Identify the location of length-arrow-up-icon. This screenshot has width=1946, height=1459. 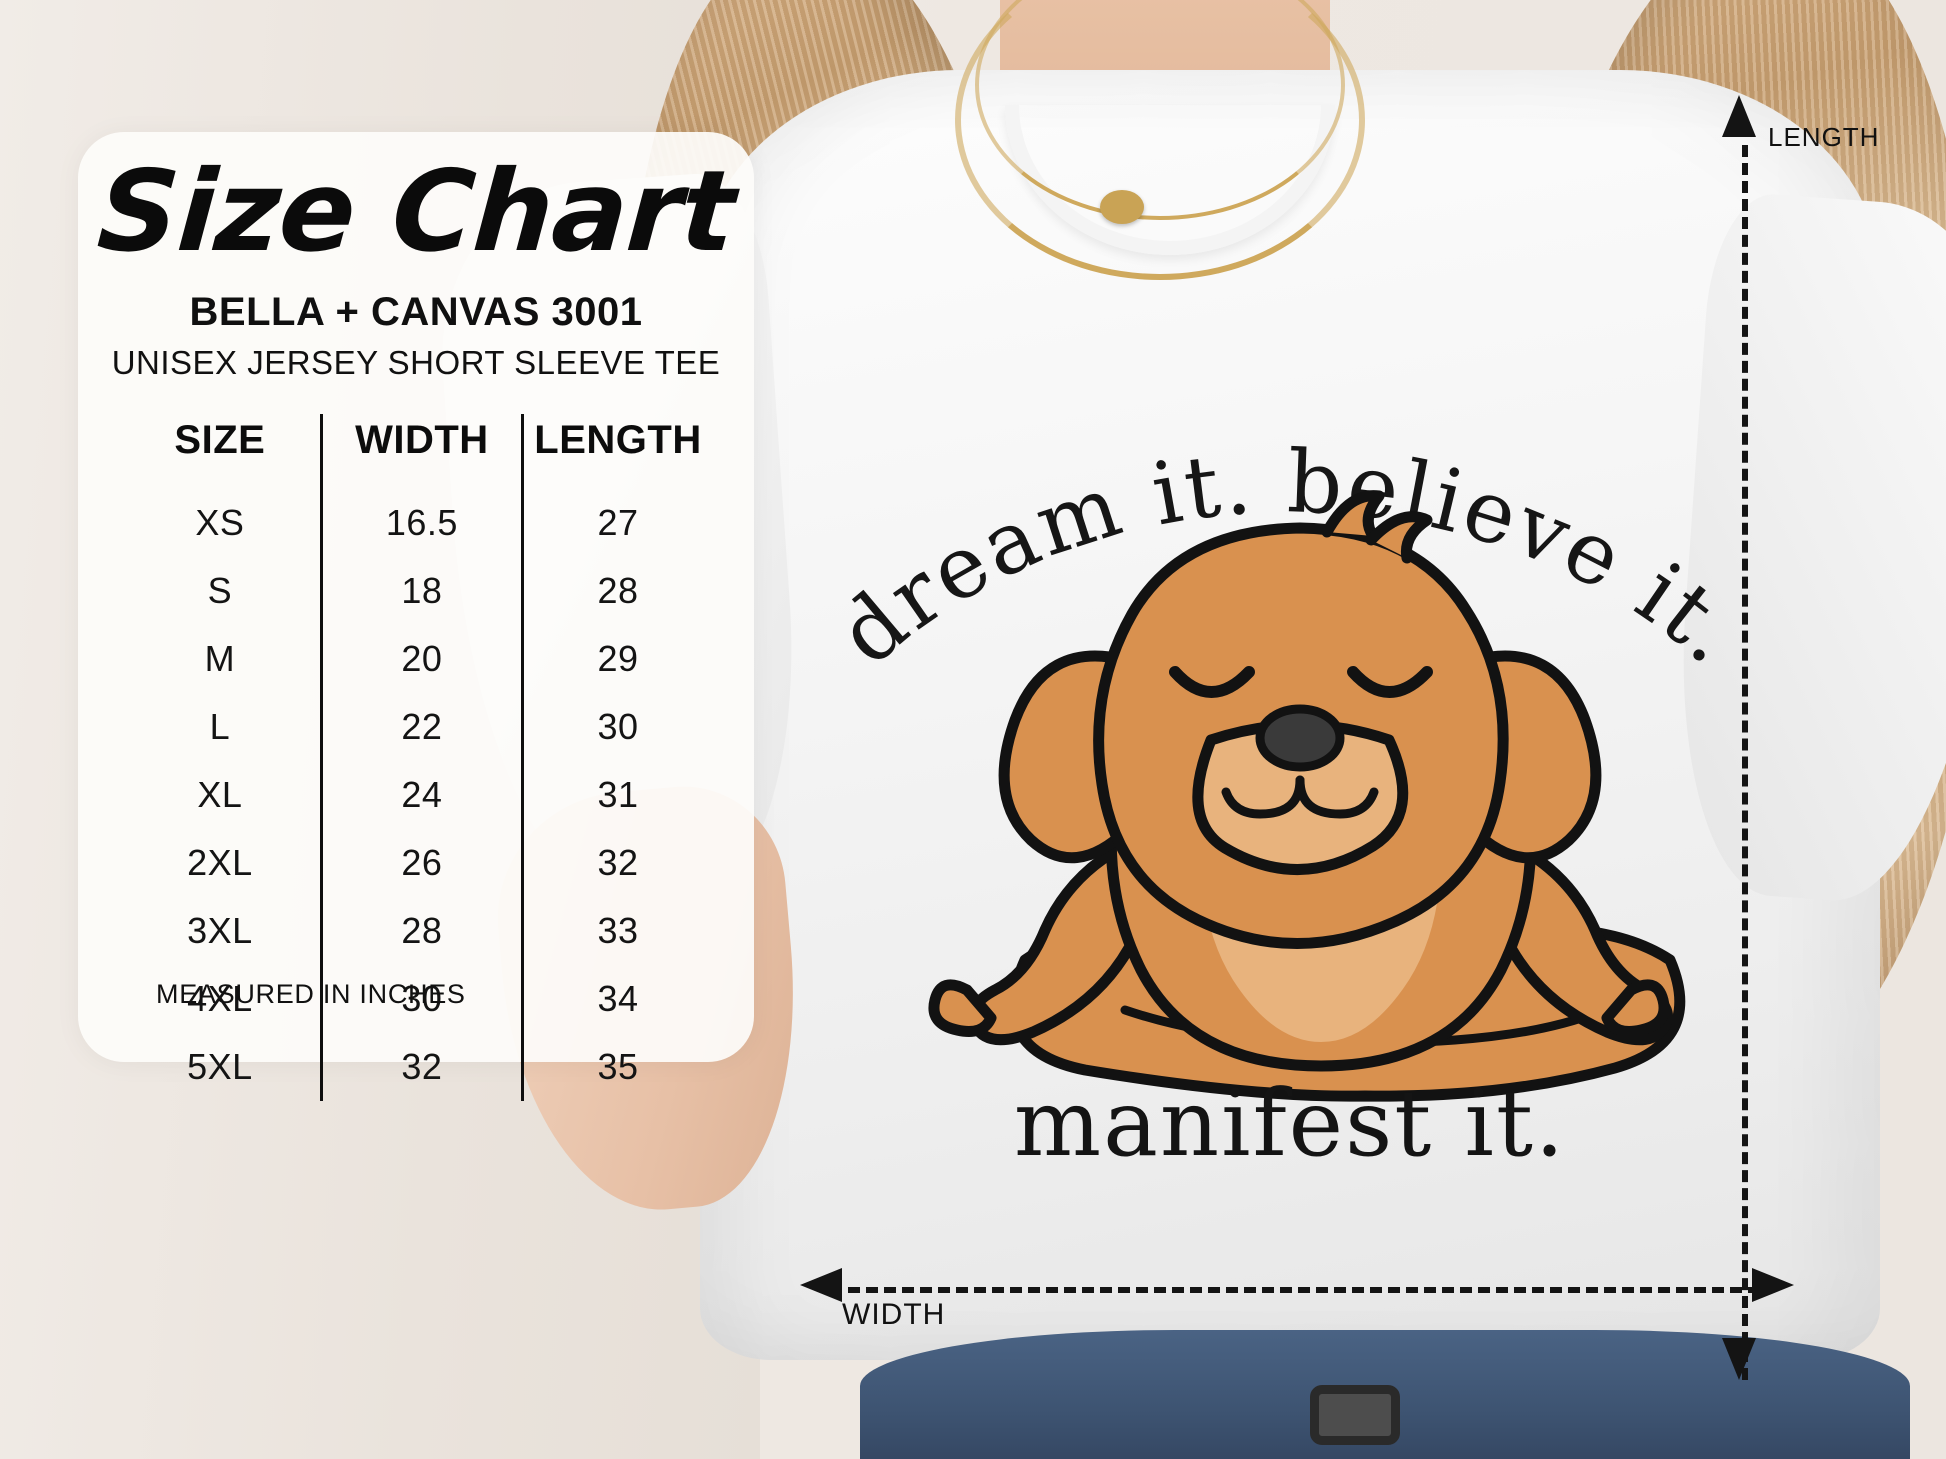
(1739, 116).